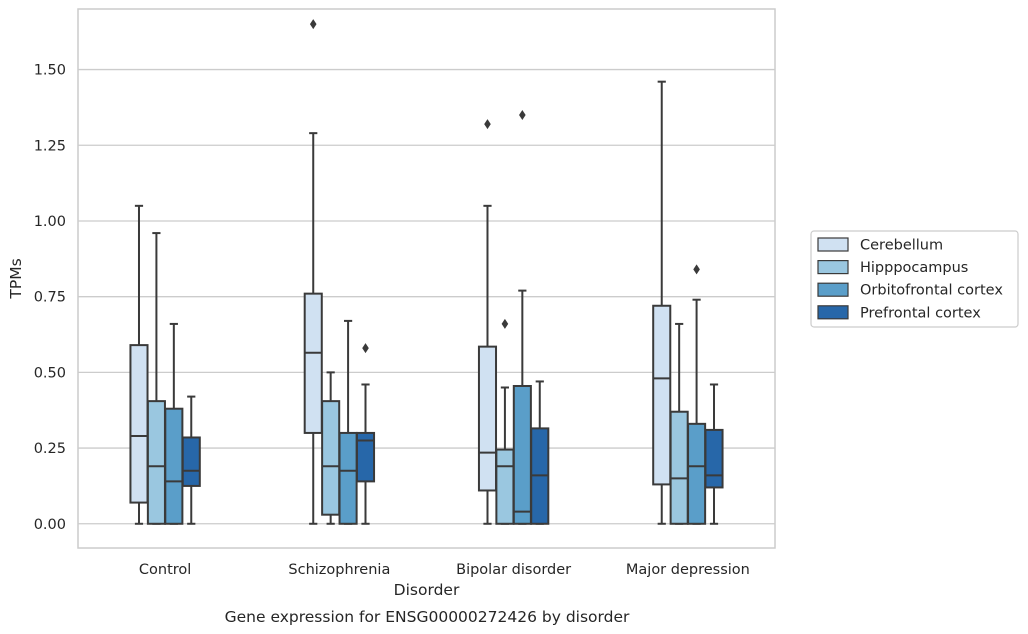 The width and height of the screenshot is (1028, 634). I want to click on box-bipolar-disorder-orbitofrontal-cortex, so click(522, 317).